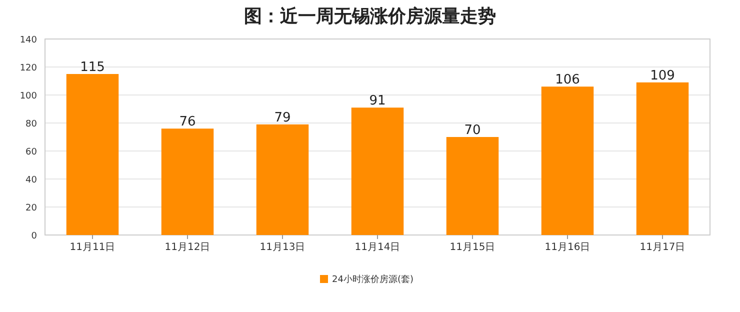 Image resolution: width=740 pixels, height=312 pixels. I want to click on y-tick-label: 20, so click(32, 209).